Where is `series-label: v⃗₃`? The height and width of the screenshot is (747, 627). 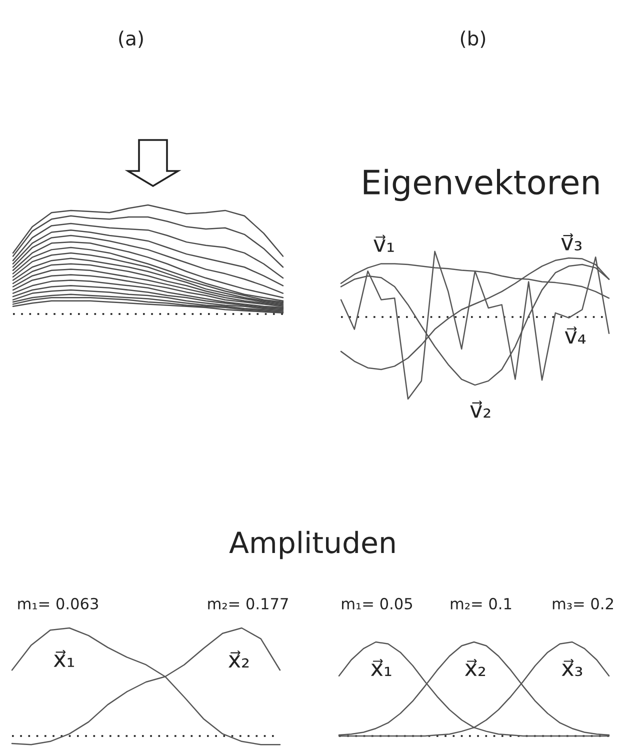
series-label: v⃗₃ is located at coordinates (571, 241).